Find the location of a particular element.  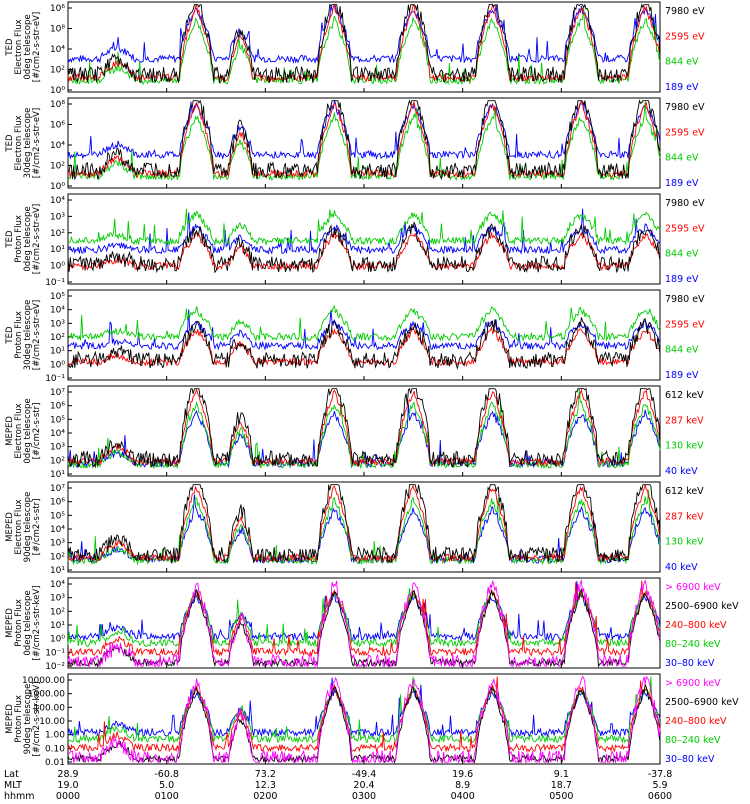

footer-row-label: MLT is located at coordinates (13, 785).